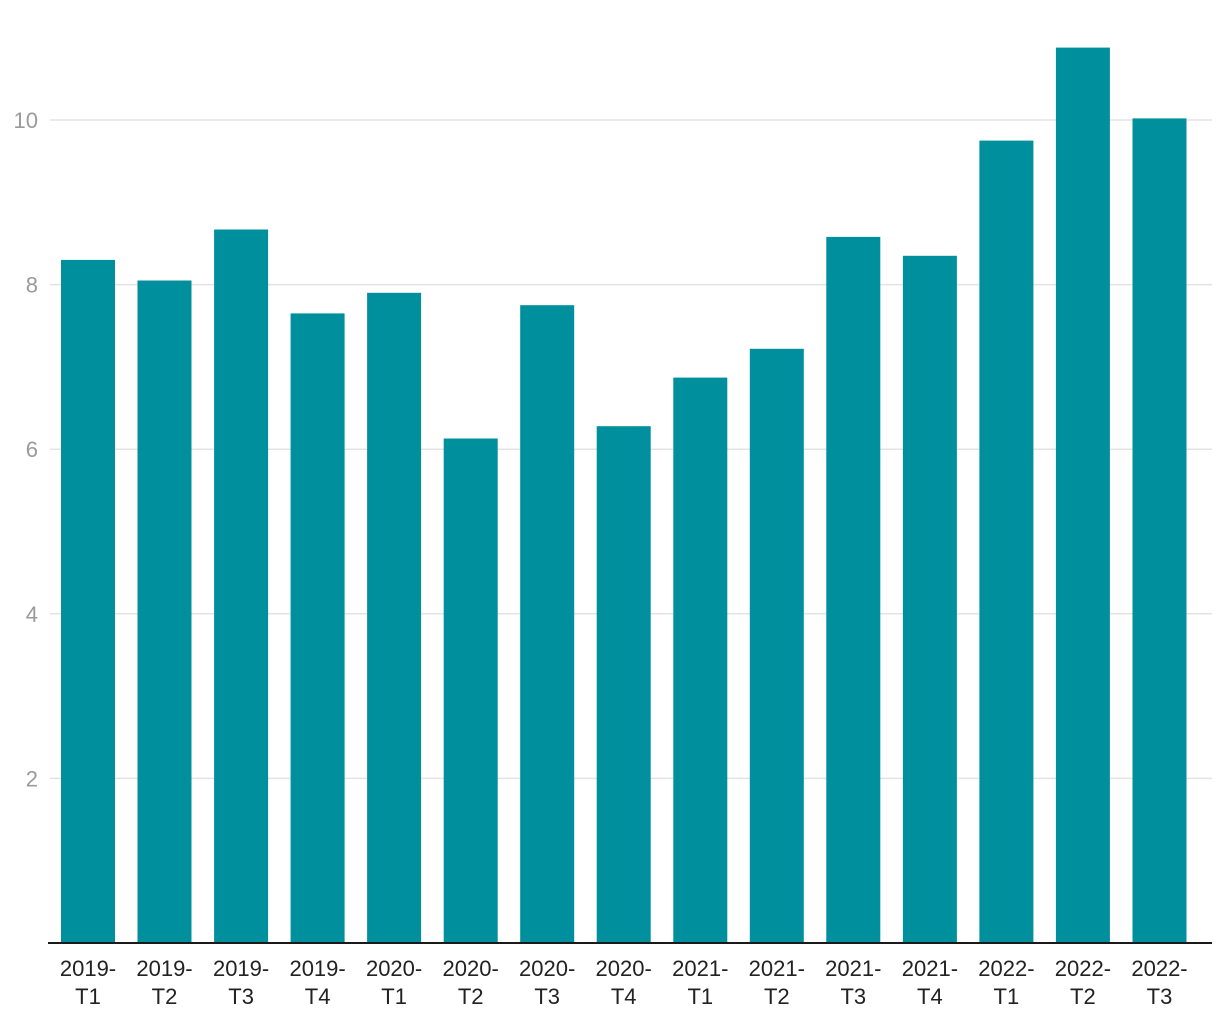 The width and height of the screenshot is (1220, 1020). What do you see at coordinates (32, 614) in the screenshot?
I see `y-tick-label: 4` at bounding box center [32, 614].